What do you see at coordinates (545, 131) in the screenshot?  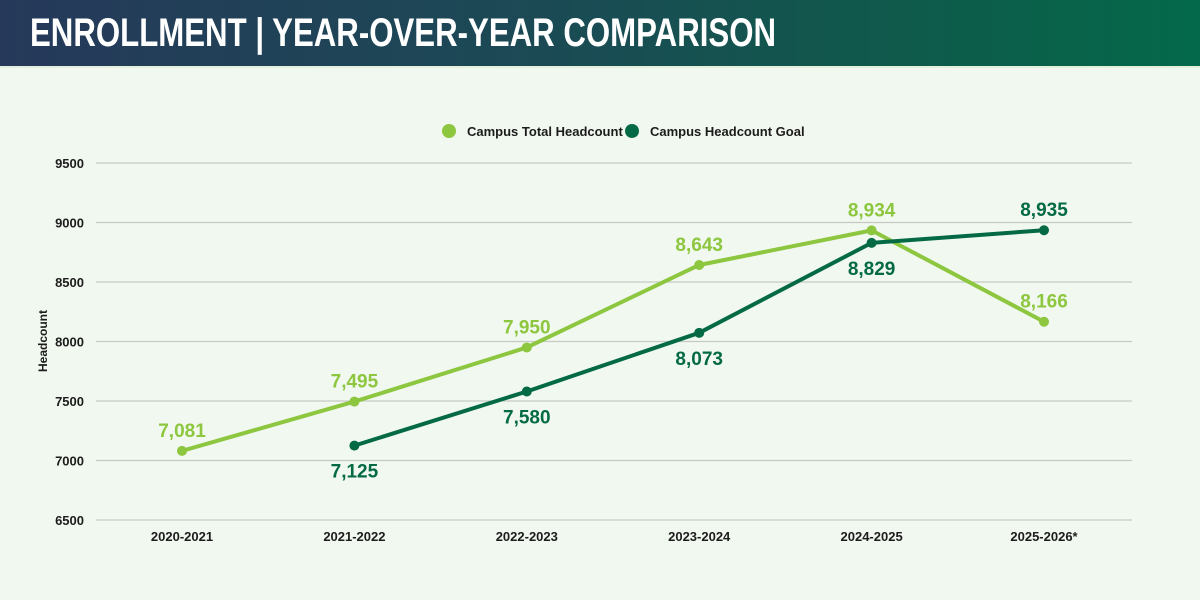 I see `legend-label: Campus Total Headcount` at bounding box center [545, 131].